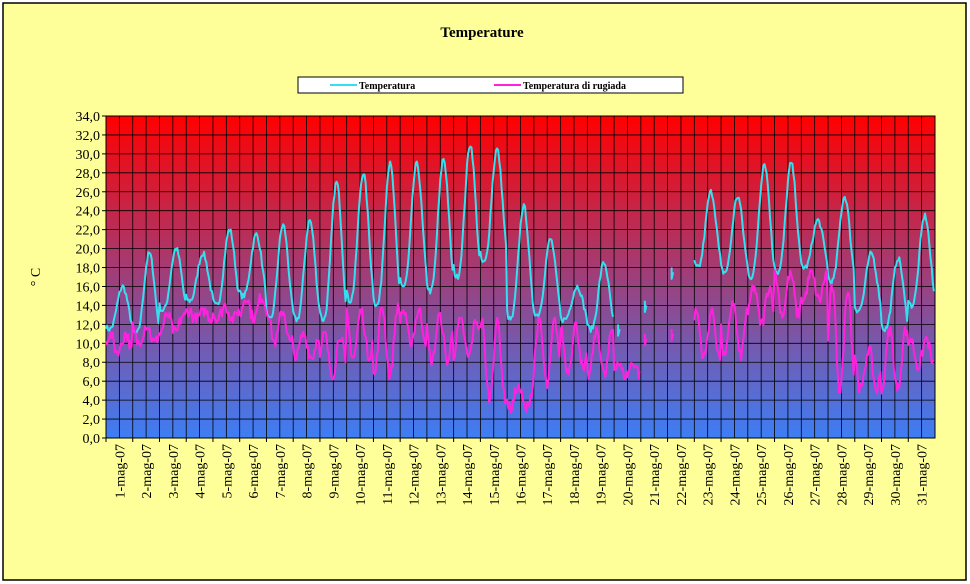 This screenshot has height=584, width=970. What do you see at coordinates (441, 474) in the screenshot?
I see `x-tick-label: 13-mag-07` at bounding box center [441, 474].